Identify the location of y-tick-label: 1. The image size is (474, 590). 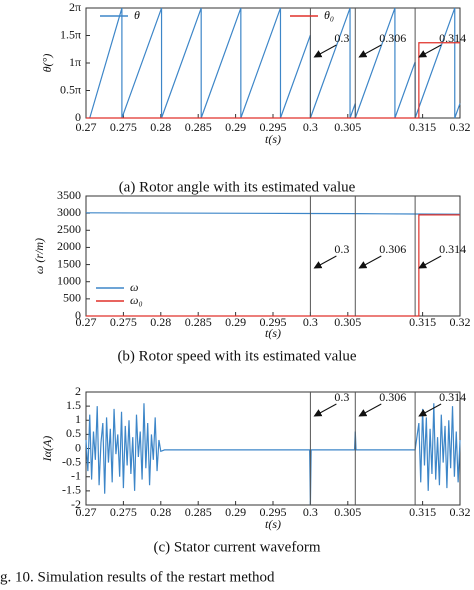
(78, 419).